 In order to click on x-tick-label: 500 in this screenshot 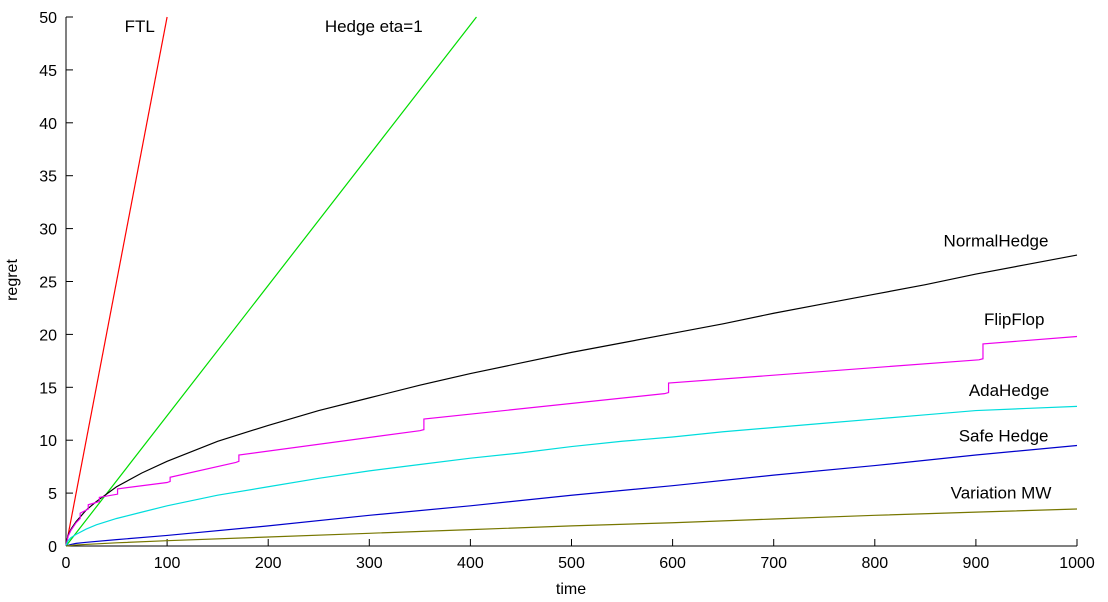, I will do `click(571, 563)`.